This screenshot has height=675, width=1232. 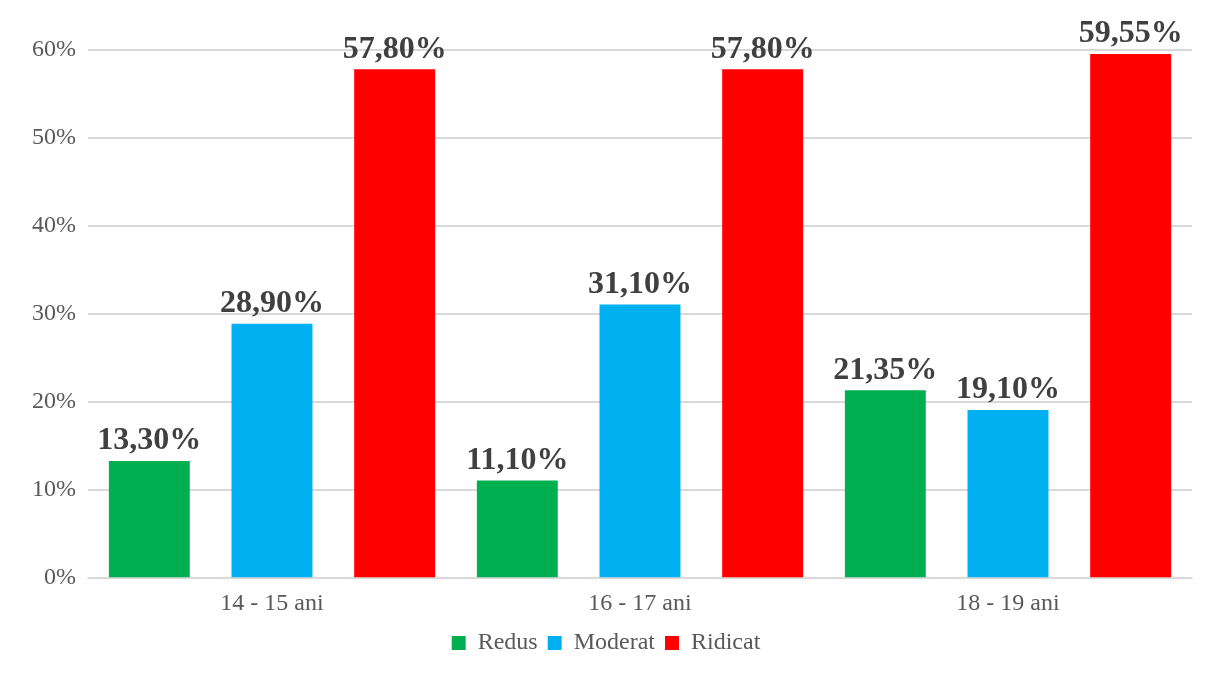 I want to click on y-tick-label: 20%, so click(x=53, y=400).